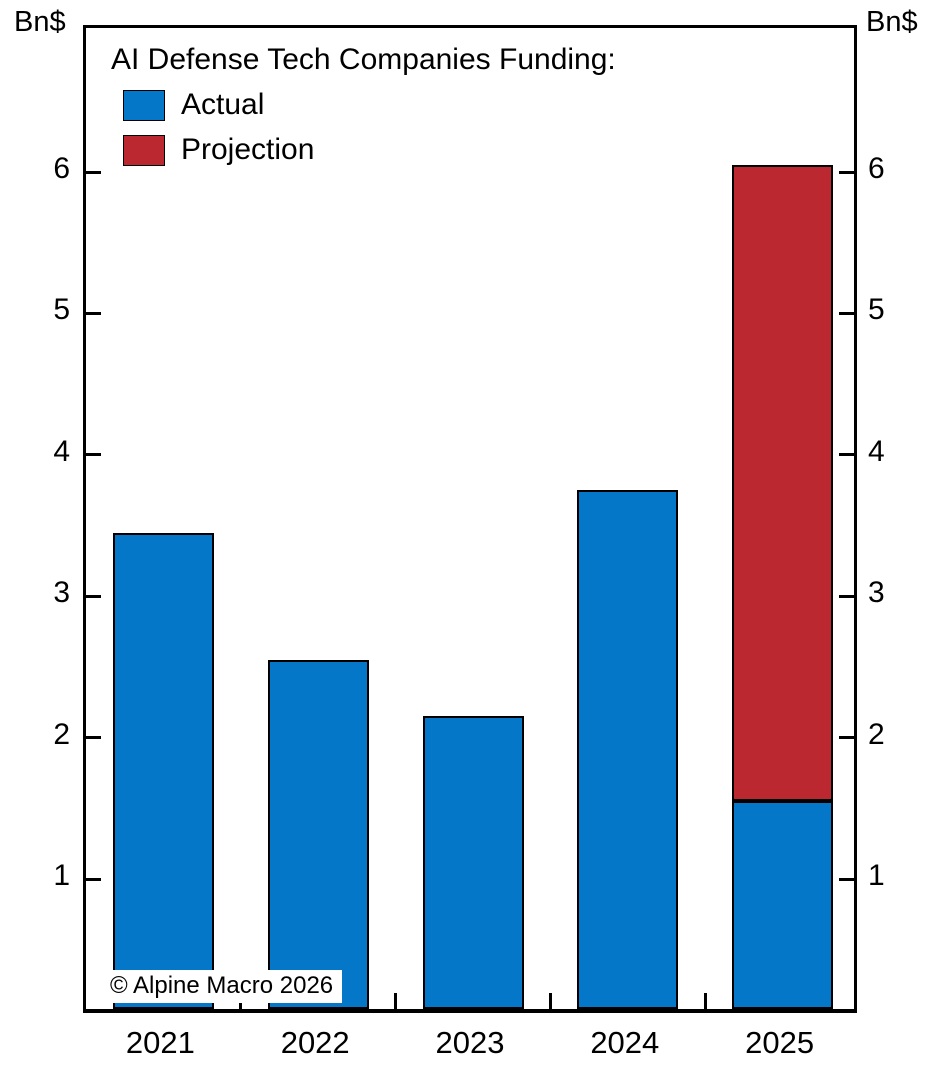 This screenshot has height=1076, width=933. What do you see at coordinates (248, 149) in the screenshot?
I see `legend-label-projection: Projection` at bounding box center [248, 149].